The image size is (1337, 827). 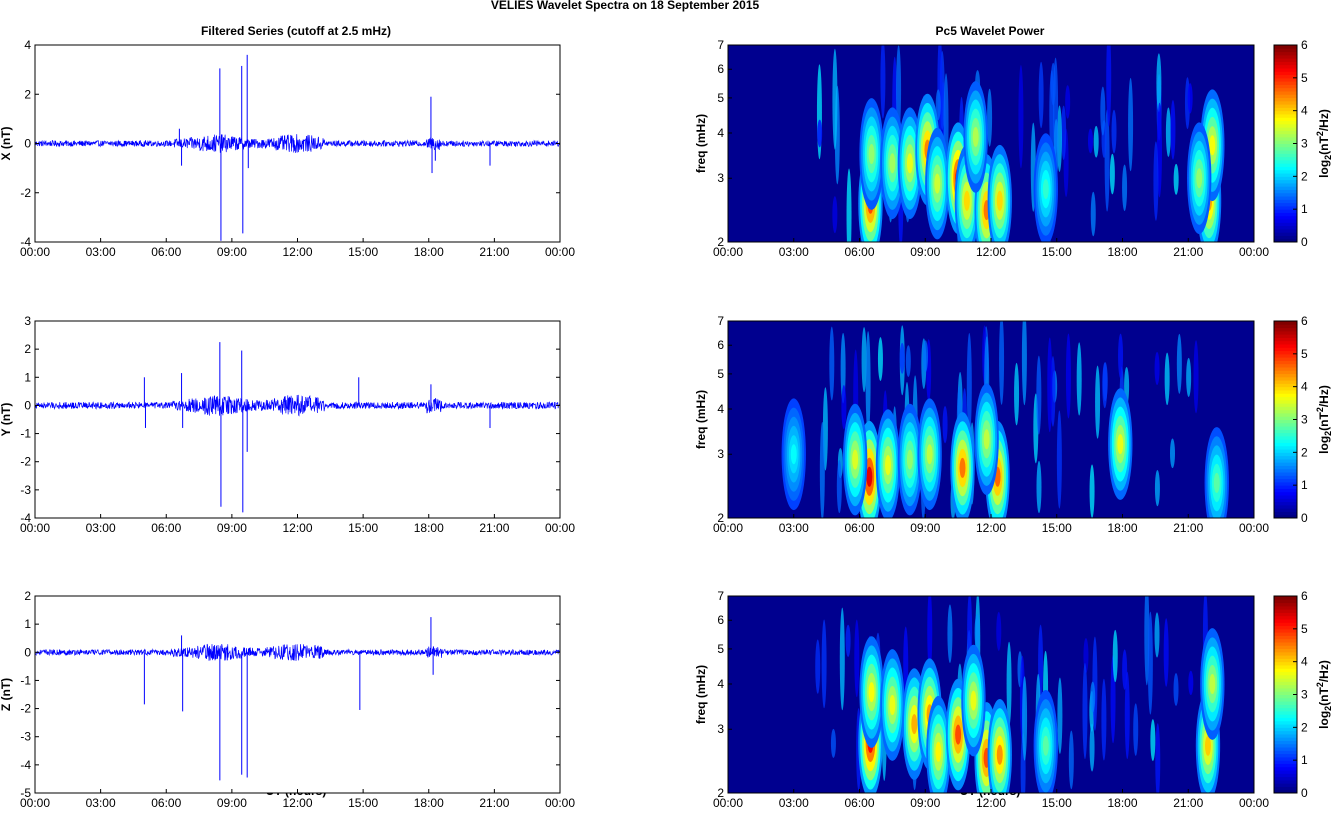 What do you see at coordinates (27, 45) in the screenshot?
I see `ytick-label: 4` at bounding box center [27, 45].